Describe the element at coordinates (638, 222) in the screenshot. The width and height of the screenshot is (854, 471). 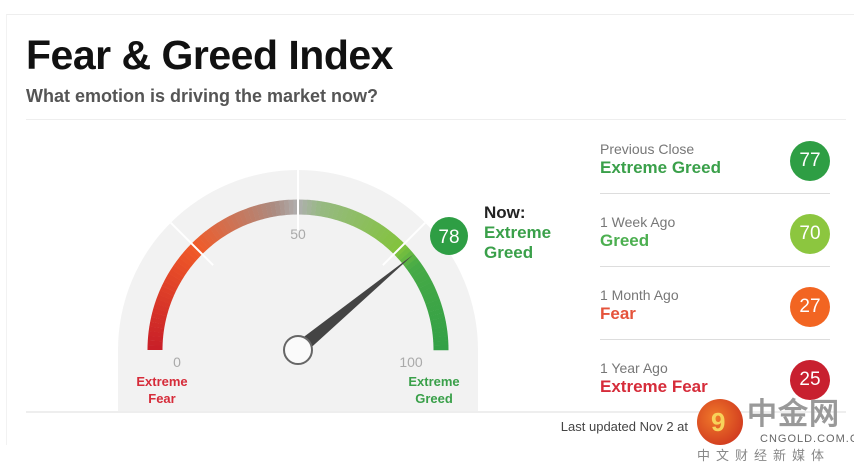
I see `history-label: 1 Week Ago` at that location.